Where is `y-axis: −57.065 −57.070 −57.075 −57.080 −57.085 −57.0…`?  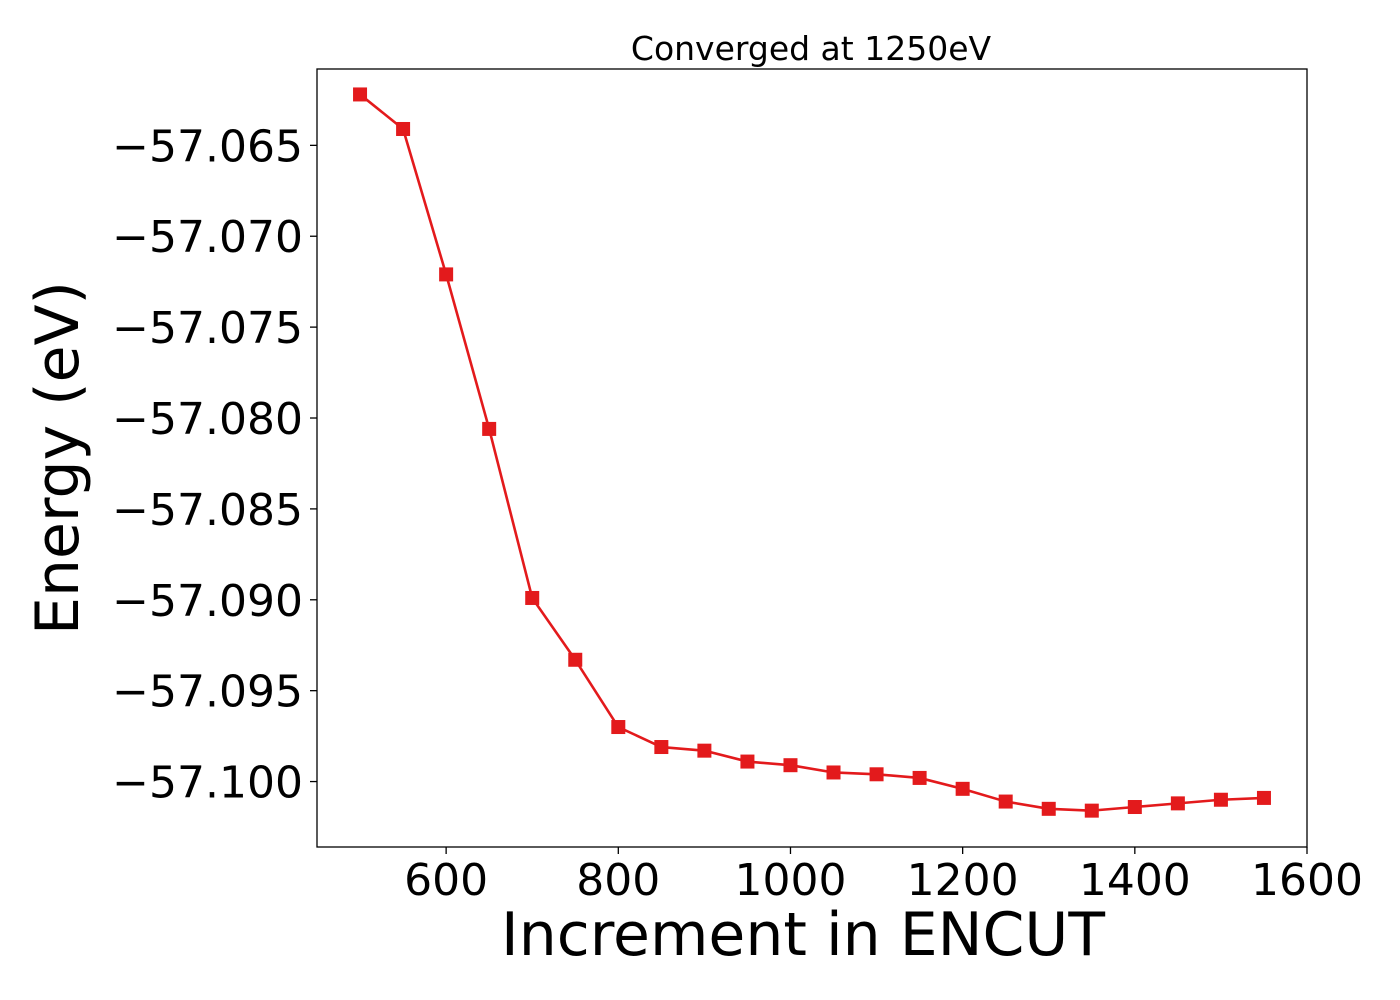
y-axis: −57.065 −57.070 −57.075 −57.080 −57.085 −57.0… is located at coordinates (214, 465).